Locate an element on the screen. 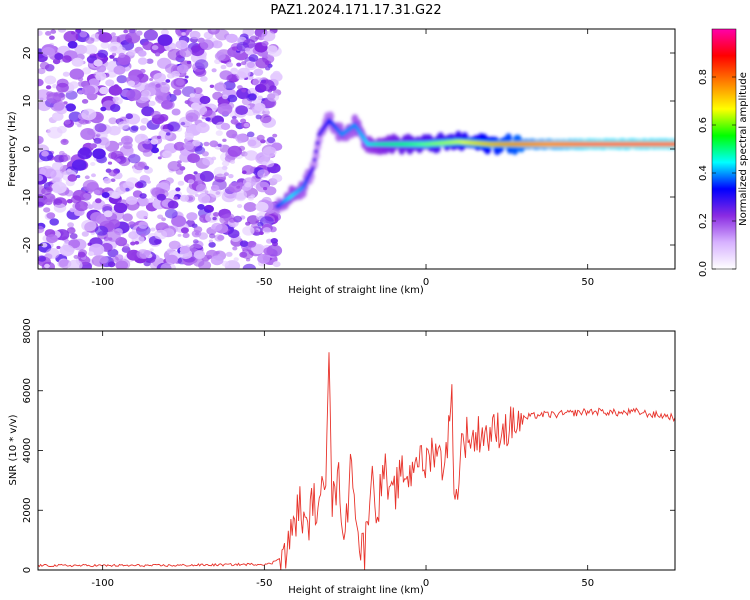  y-tick-label: 2000 is located at coordinates (27, 510).